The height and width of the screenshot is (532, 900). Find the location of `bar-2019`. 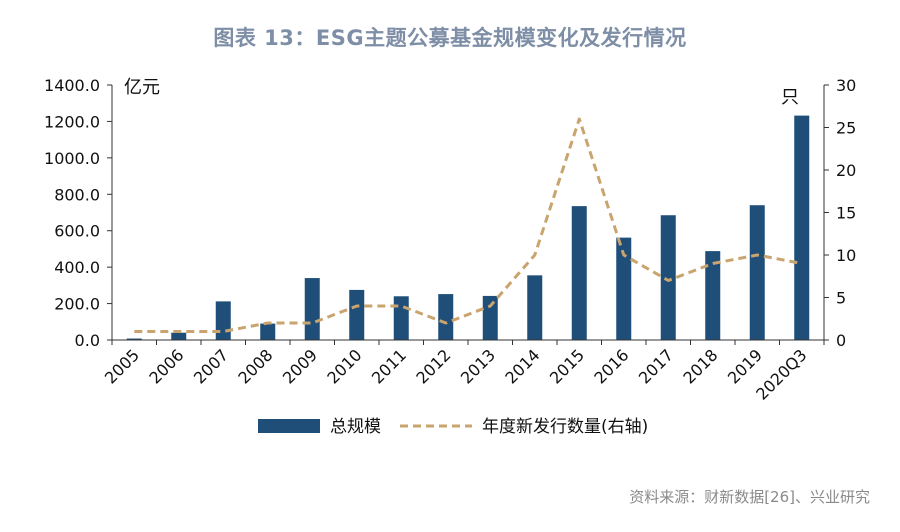

bar-2019 is located at coordinates (757, 272).